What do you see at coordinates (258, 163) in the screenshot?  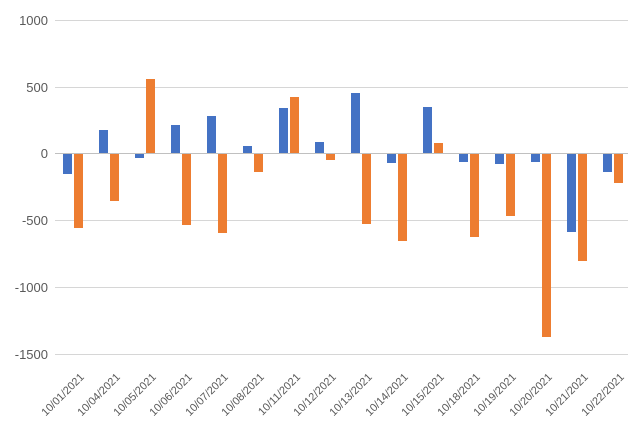 I see `bar-orange-10/08/2021` at bounding box center [258, 163].